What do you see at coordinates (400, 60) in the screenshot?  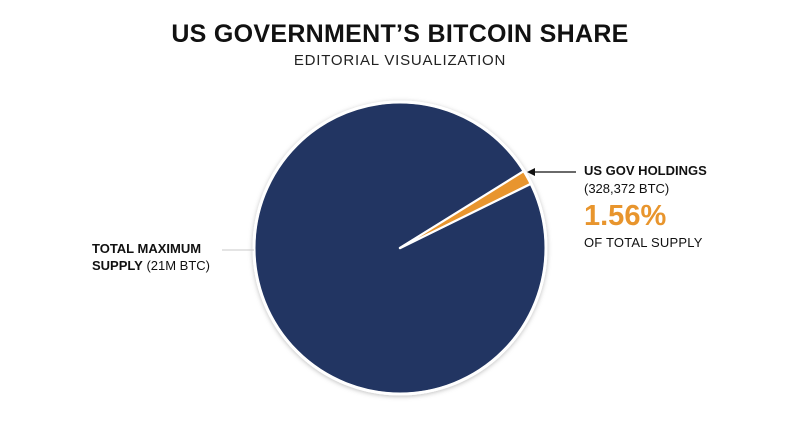 I see `chart-subtitle: EDITORIAL VISUALIZATION` at bounding box center [400, 60].